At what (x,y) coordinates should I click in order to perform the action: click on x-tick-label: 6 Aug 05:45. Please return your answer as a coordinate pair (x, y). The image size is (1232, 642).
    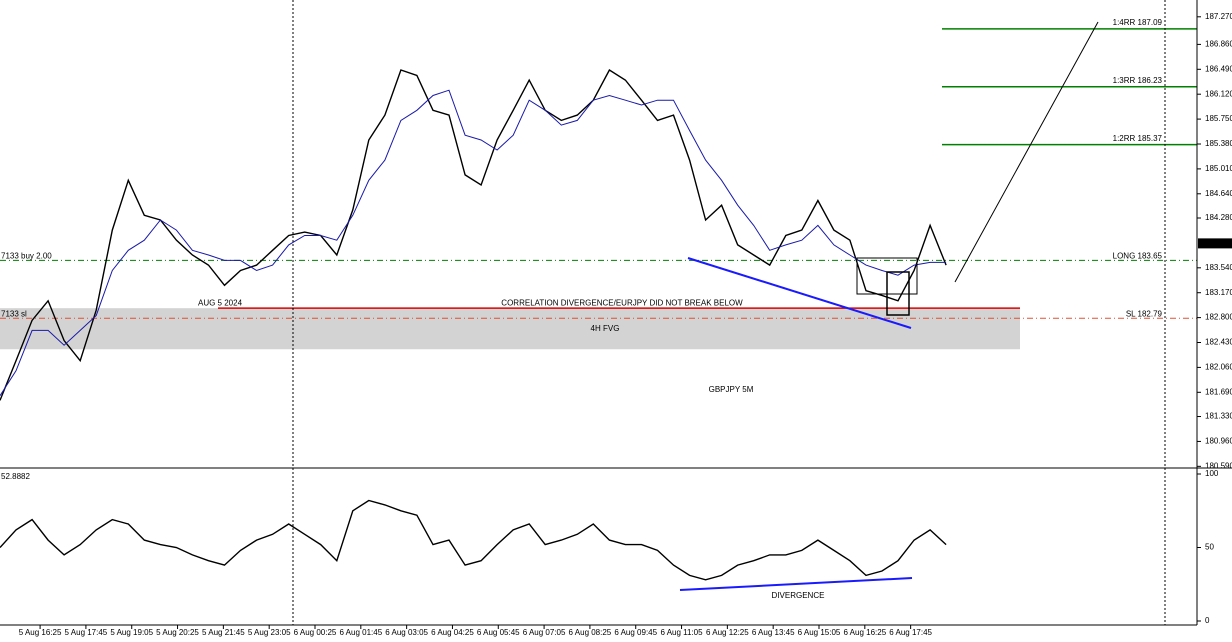
    Looking at the image, I should click on (498, 632).